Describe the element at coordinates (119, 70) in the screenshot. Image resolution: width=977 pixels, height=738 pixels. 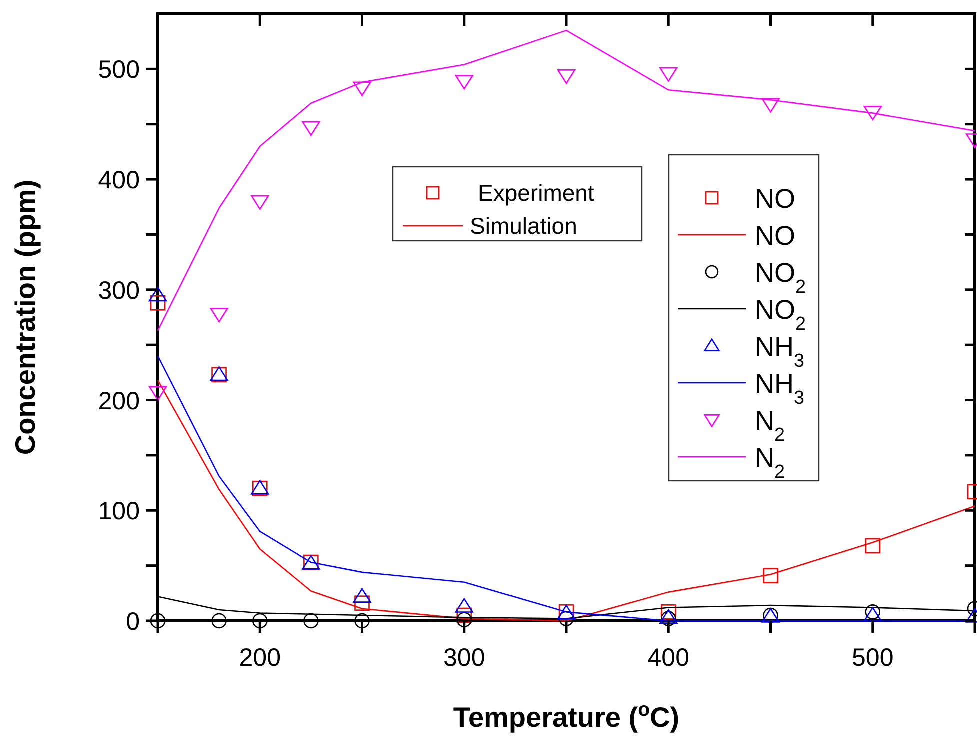
I see `y-tick-label: 500` at that location.